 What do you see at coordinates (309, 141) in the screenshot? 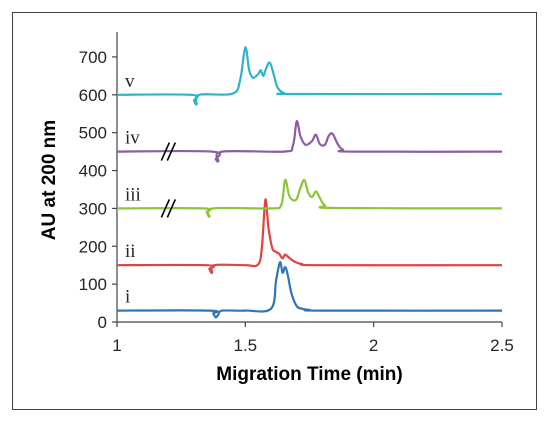
I see `trace-iv` at bounding box center [309, 141].